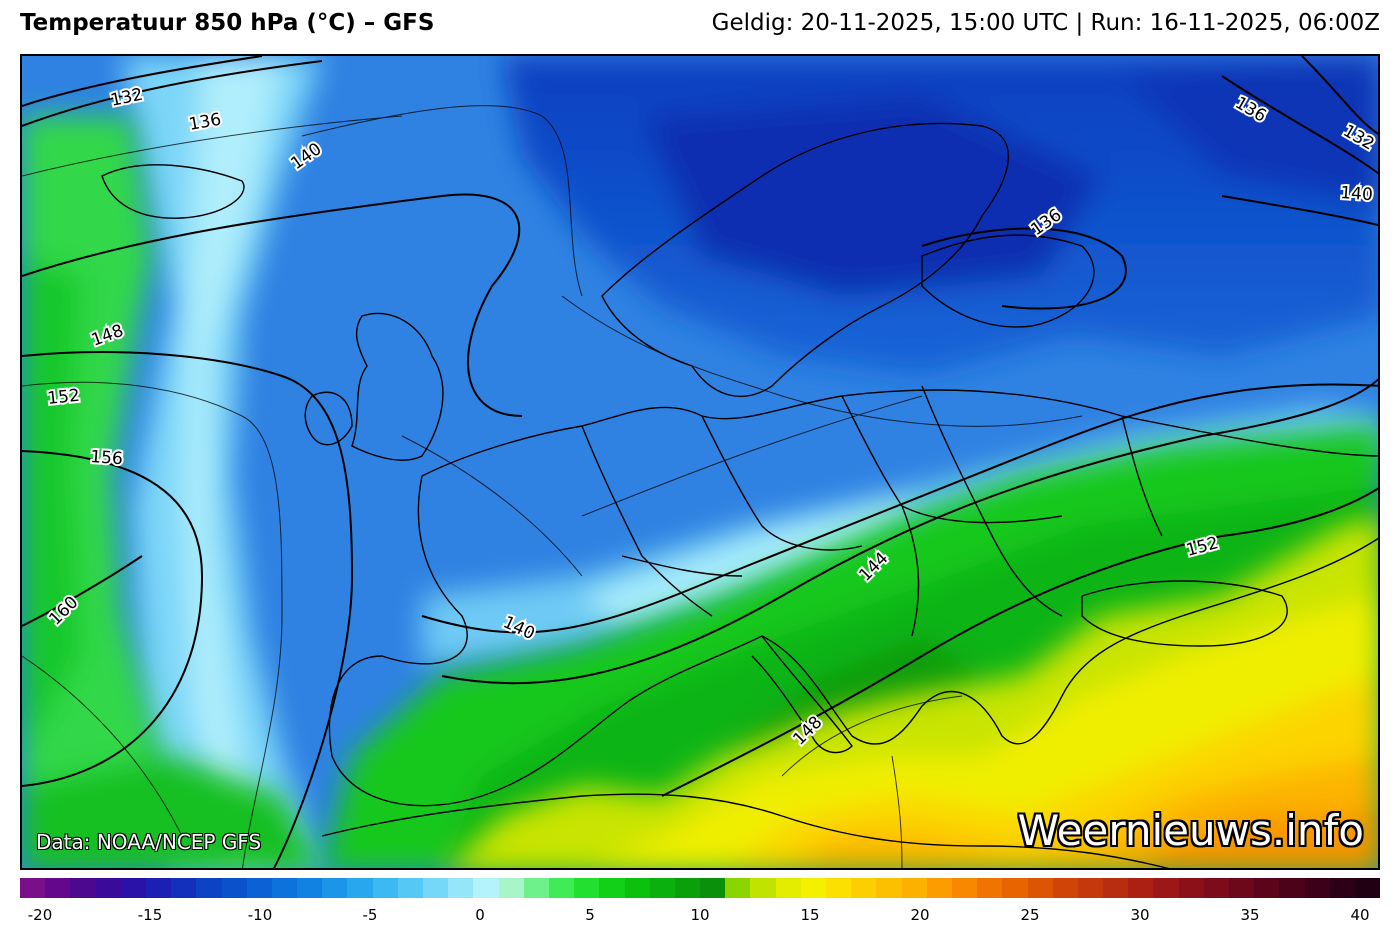  I want to click on colorbar-tick-label: 5, so click(590, 915).